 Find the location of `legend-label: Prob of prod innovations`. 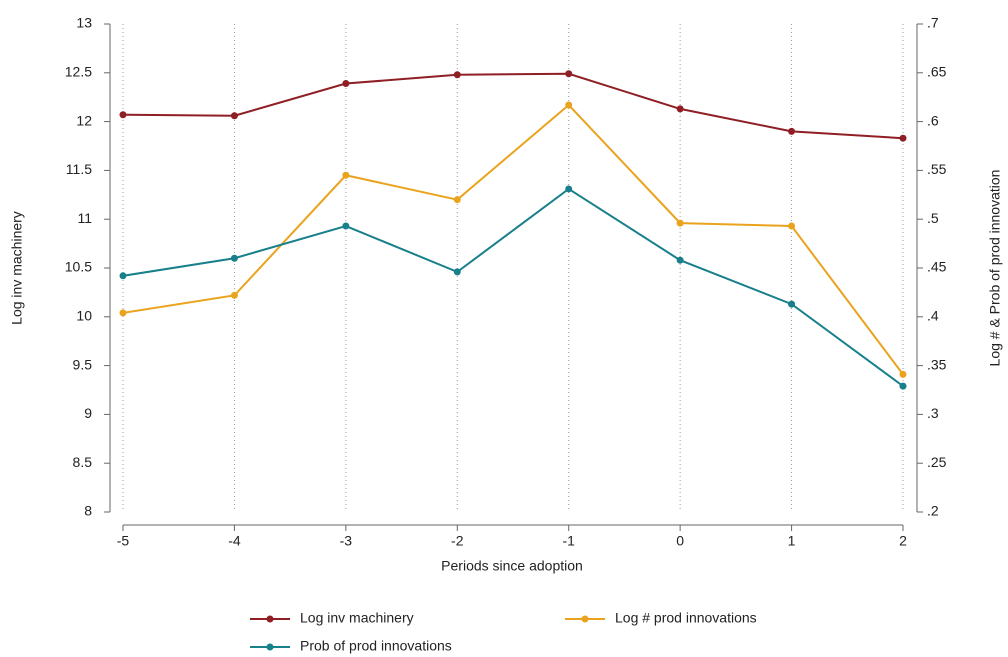

legend-label: Prob of prod innovations is located at coordinates (376, 646).